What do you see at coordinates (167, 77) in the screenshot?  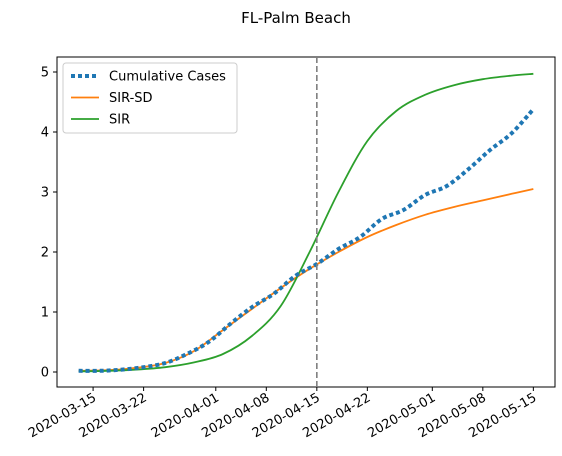 I see `legend-label: Cumulative Cases` at bounding box center [167, 77].